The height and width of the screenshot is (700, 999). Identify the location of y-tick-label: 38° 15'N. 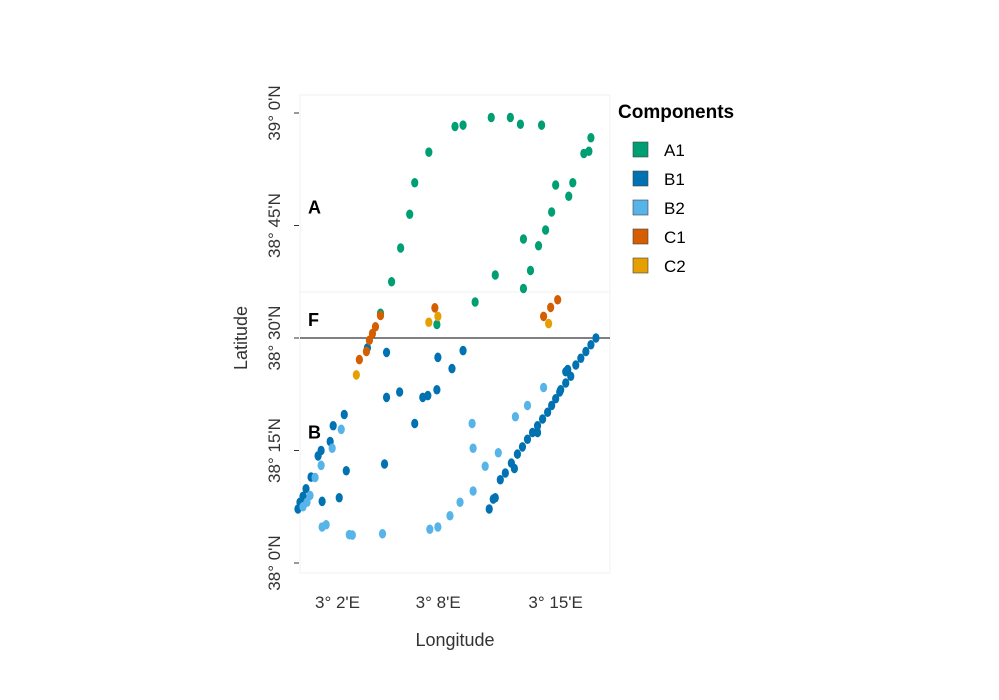
(274, 450).